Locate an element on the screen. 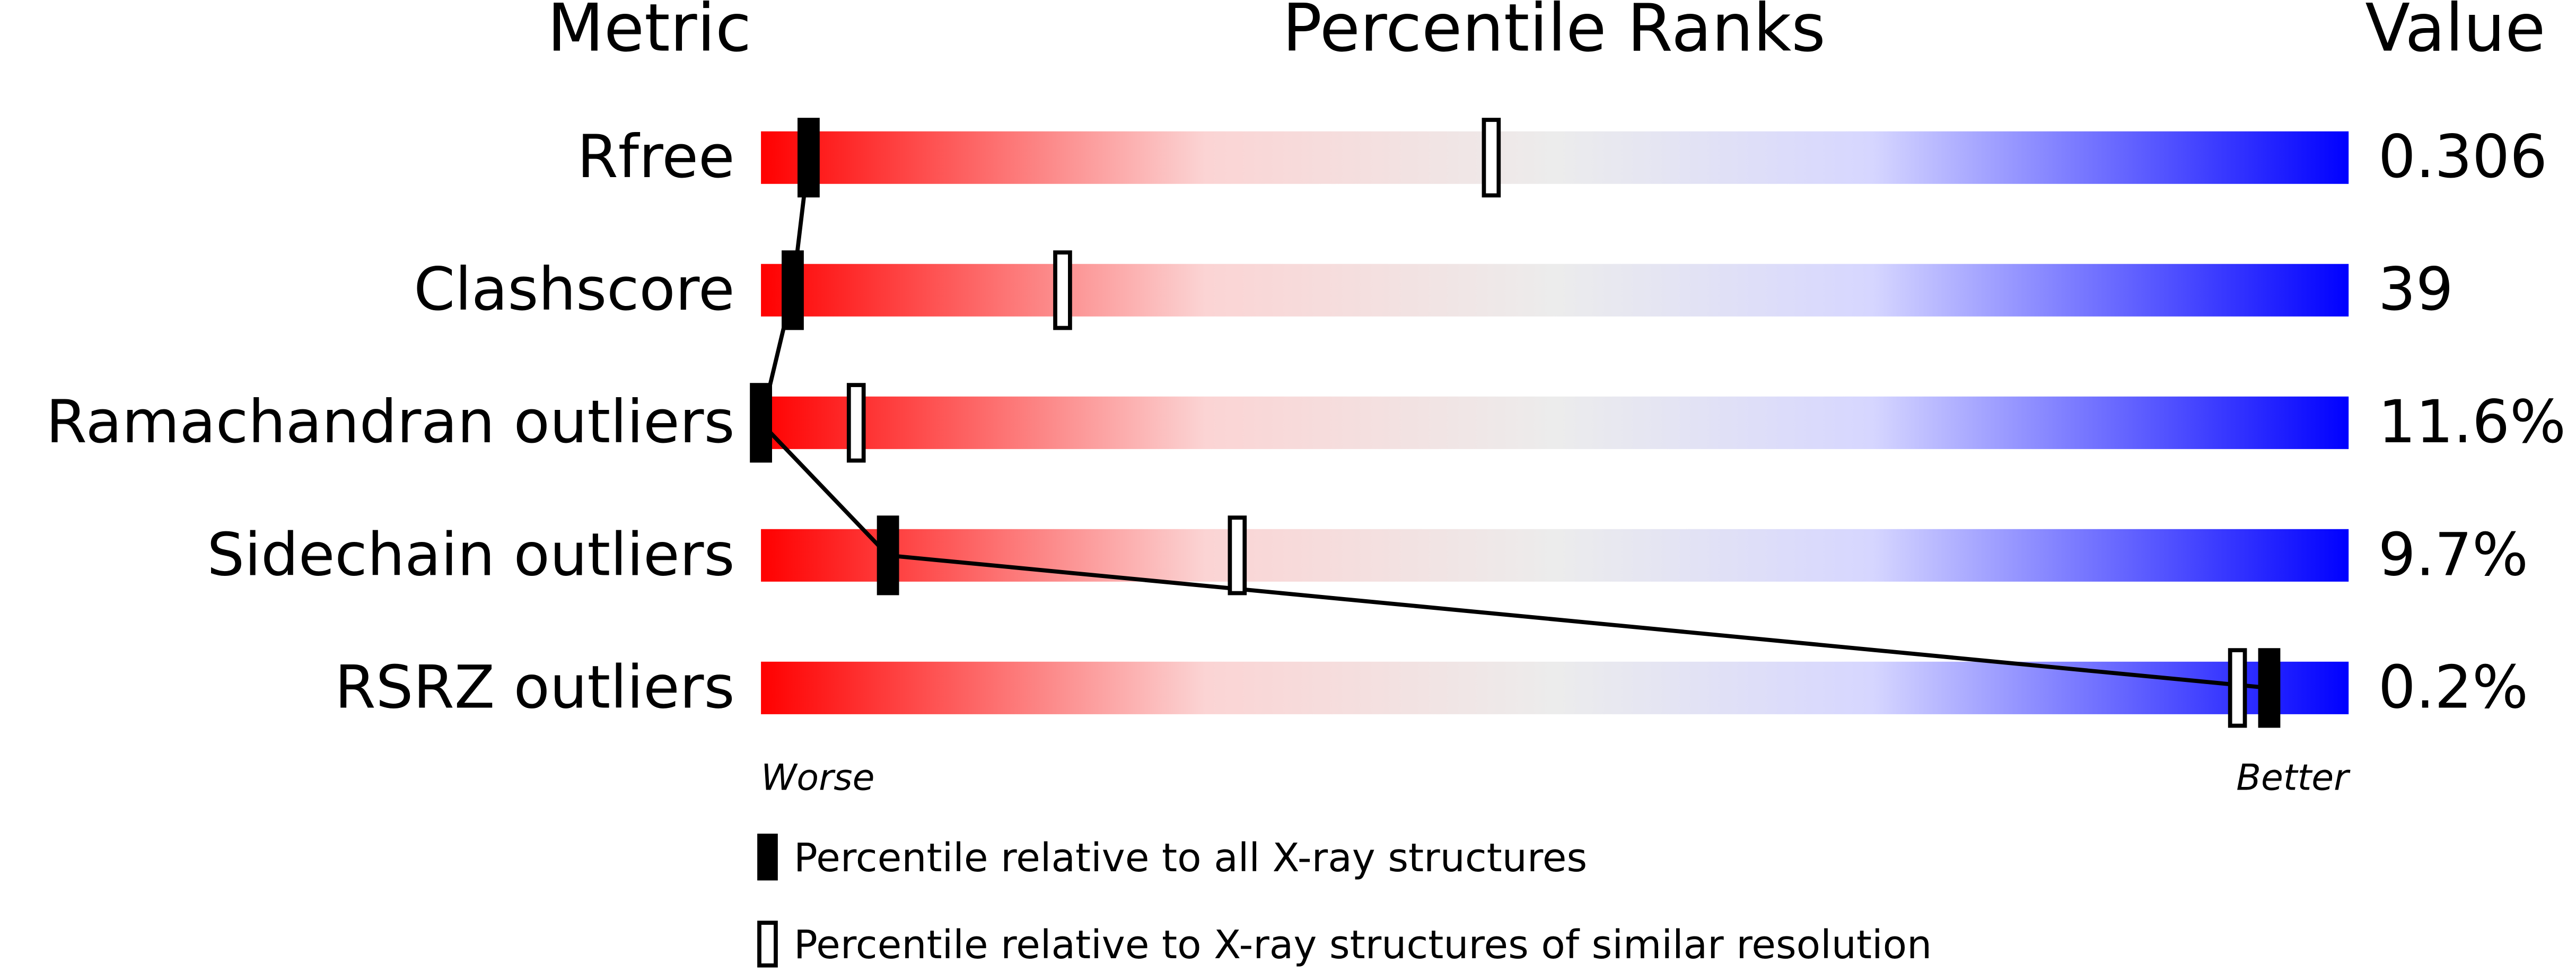 Image resolution: width=2576 pixels, height=972 pixels. metric-value: 9.7% is located at coordinates (2453, 555).